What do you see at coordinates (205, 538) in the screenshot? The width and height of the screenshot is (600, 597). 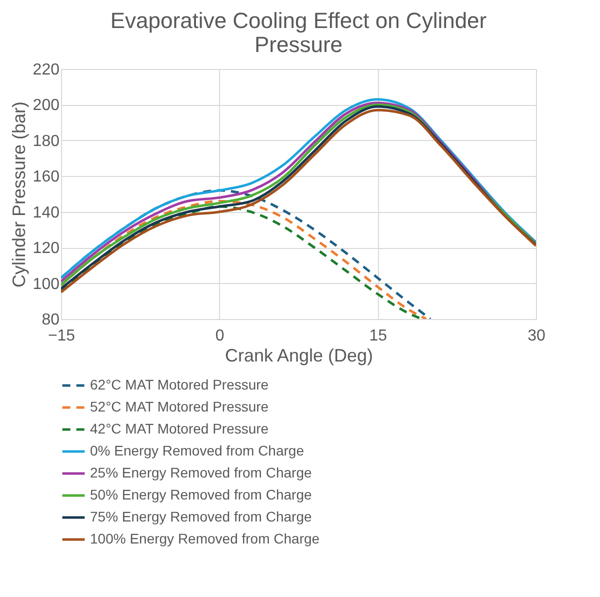 I see `legend-label: 100% Energy Removed from Charge` at bounding box center [205, 538].